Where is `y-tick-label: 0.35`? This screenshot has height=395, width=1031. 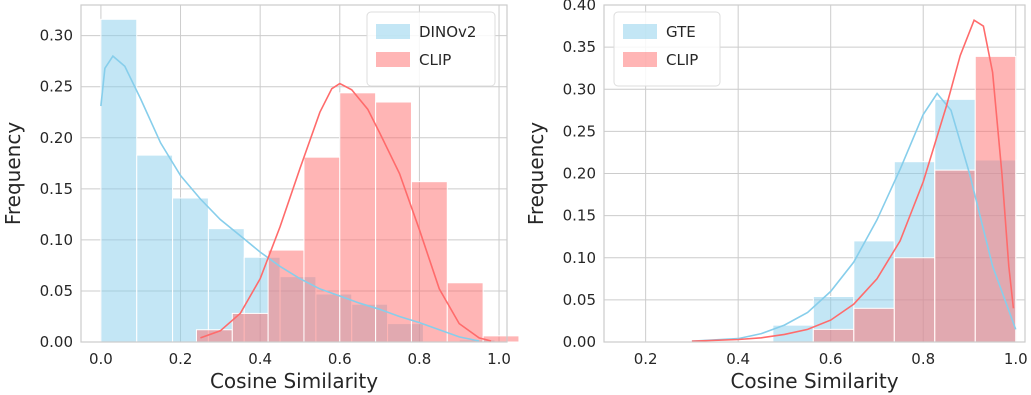 y-tick-label: 0.35 is located at coordinates (579, 47).